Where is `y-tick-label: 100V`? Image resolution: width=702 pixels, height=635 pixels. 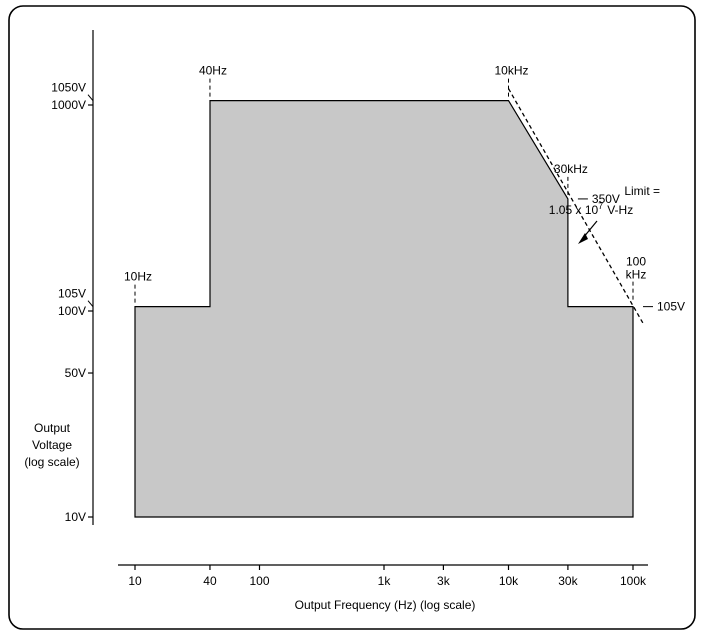 y-tick-label: 100V is located at coordinates (72, 311).